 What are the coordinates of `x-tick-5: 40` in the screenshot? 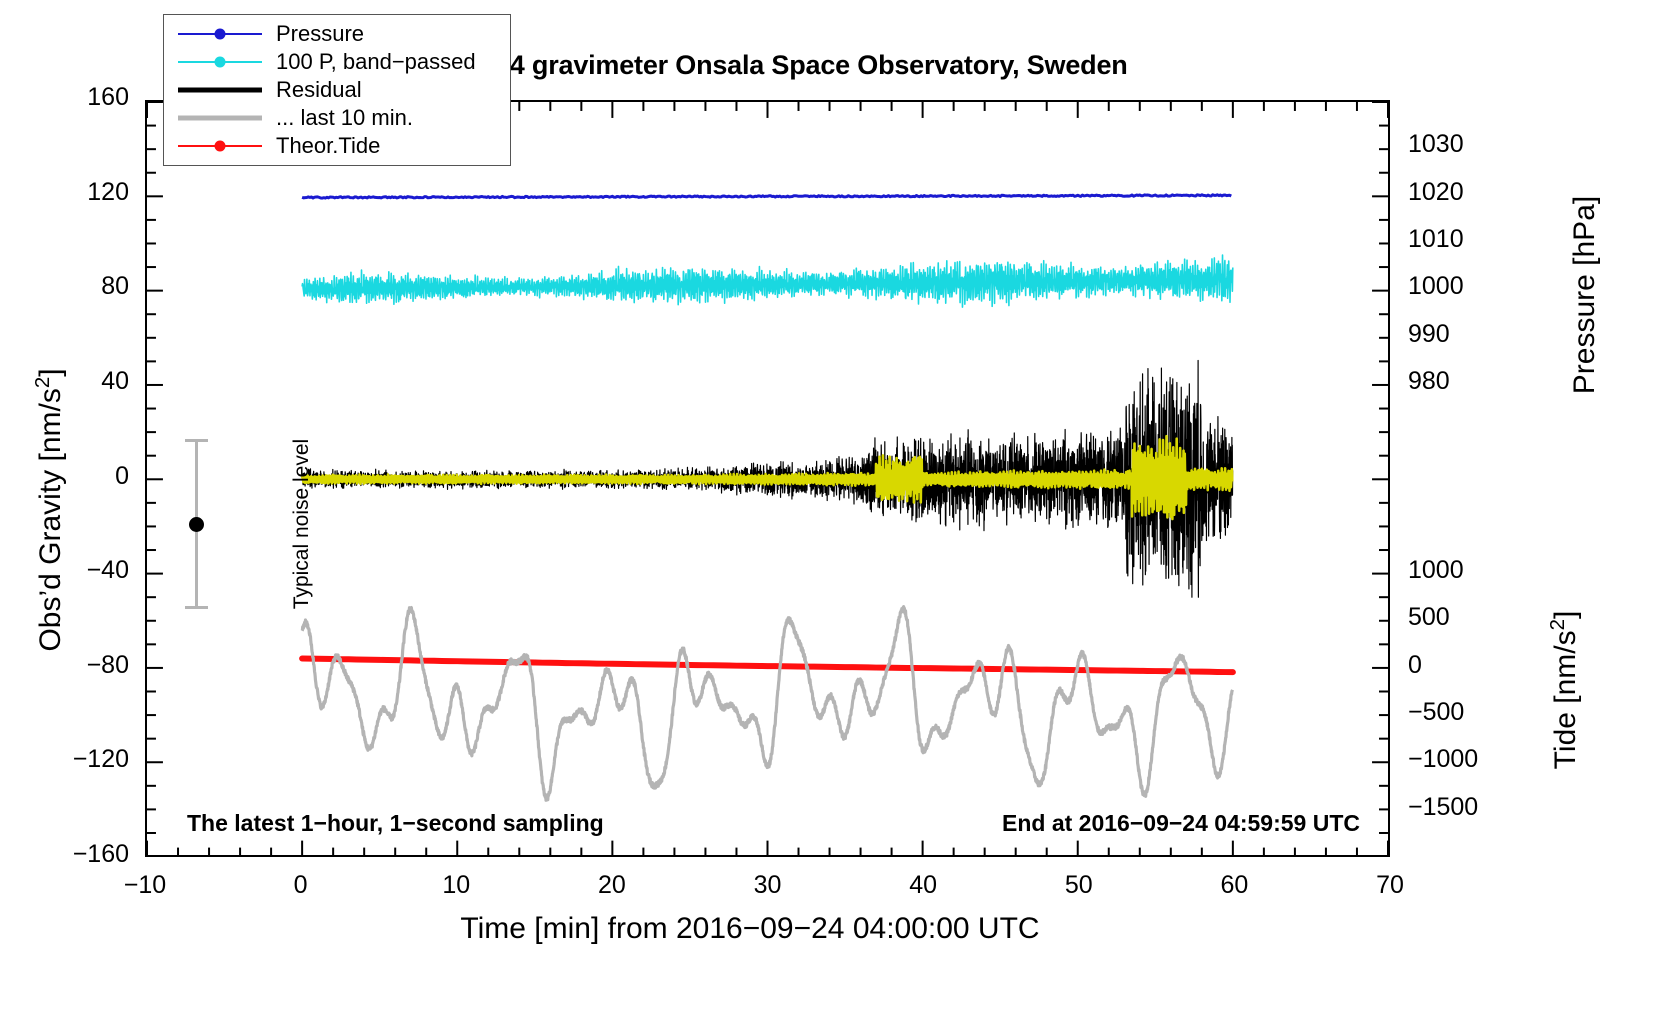 It's located at (923, 885).